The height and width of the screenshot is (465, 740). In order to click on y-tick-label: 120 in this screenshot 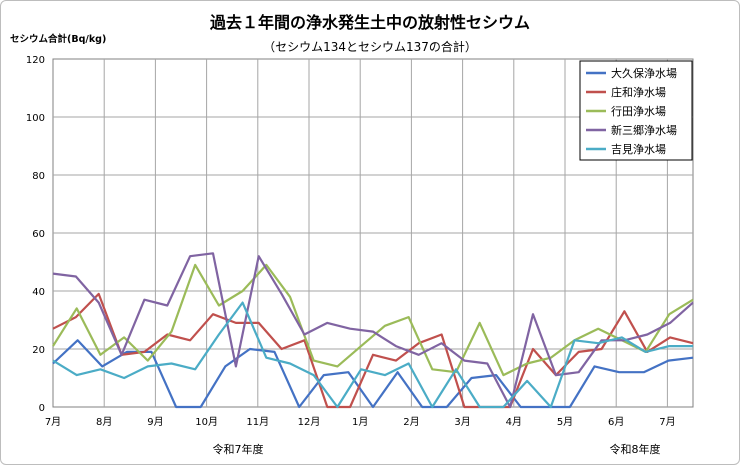, I will do `click(35, 60)`.